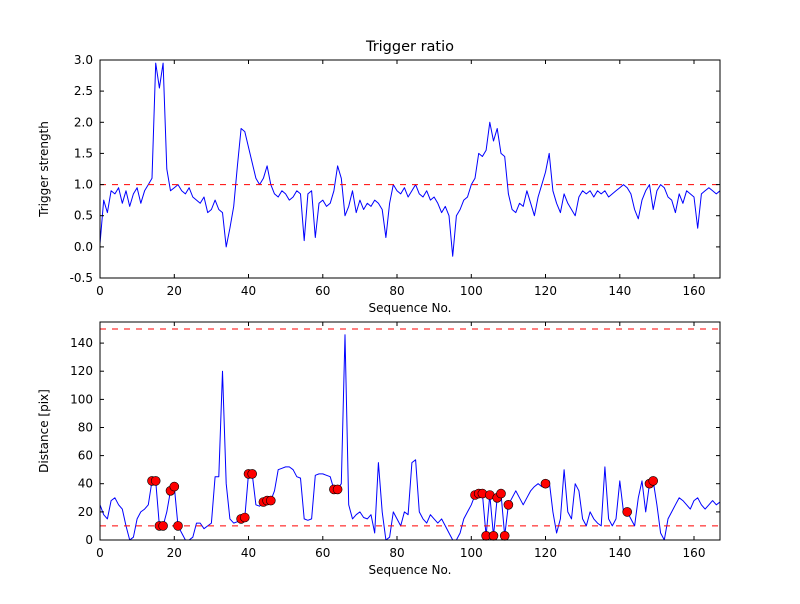  I want to click on y-tick-label: 40, so click(85, 484).